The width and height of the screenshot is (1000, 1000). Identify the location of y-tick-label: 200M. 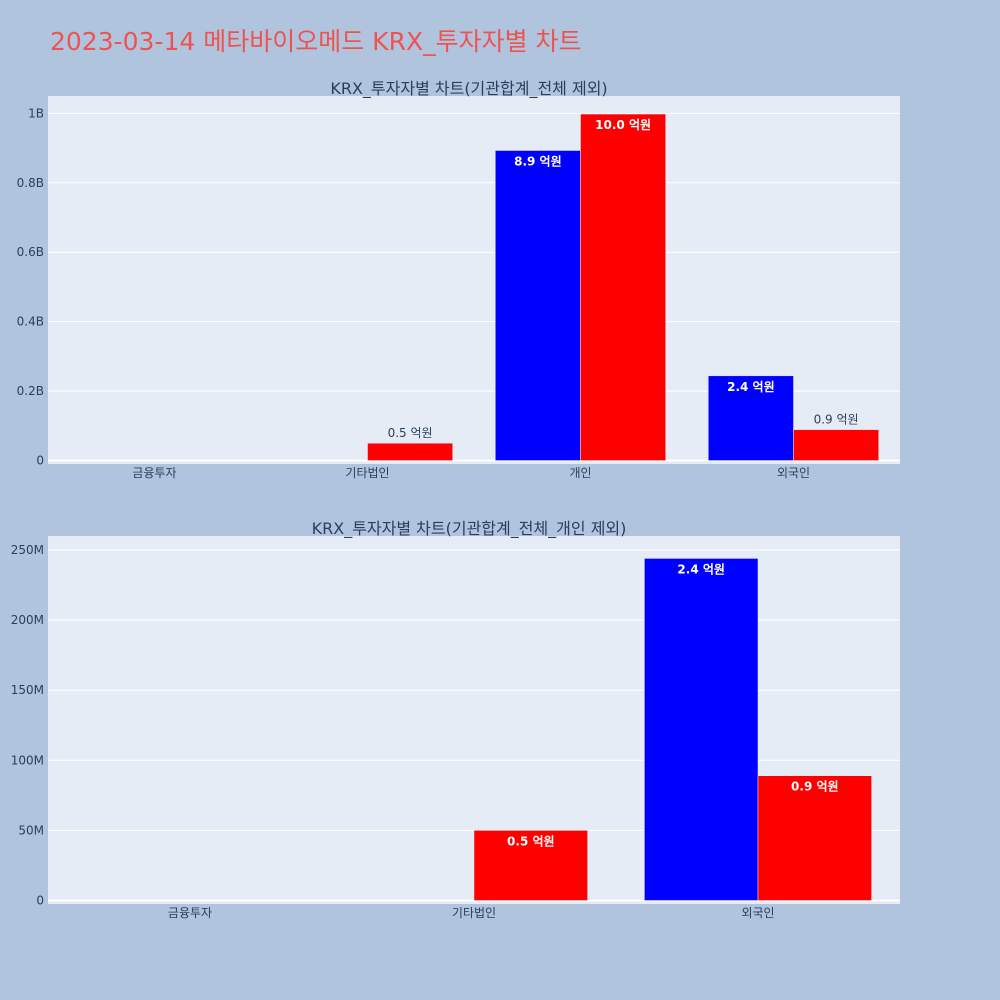
(27, 620).